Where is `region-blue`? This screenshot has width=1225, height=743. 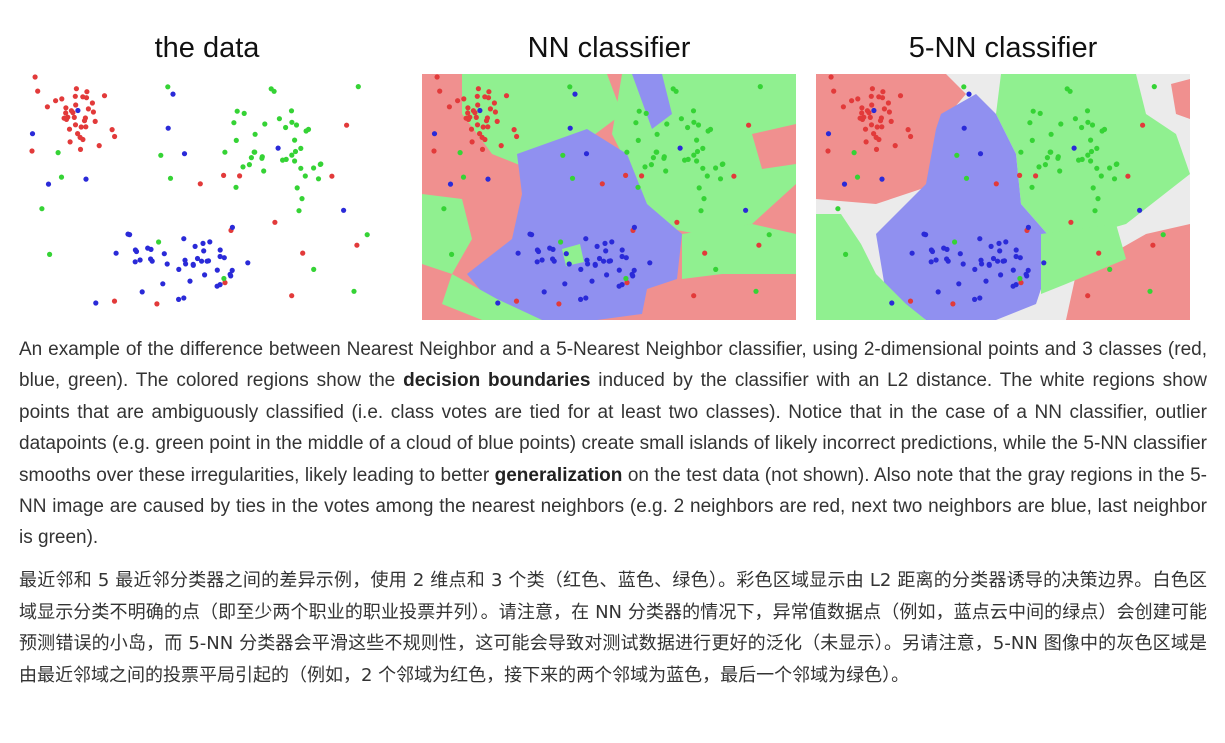
region-blue is located at coordinates (574, 224).